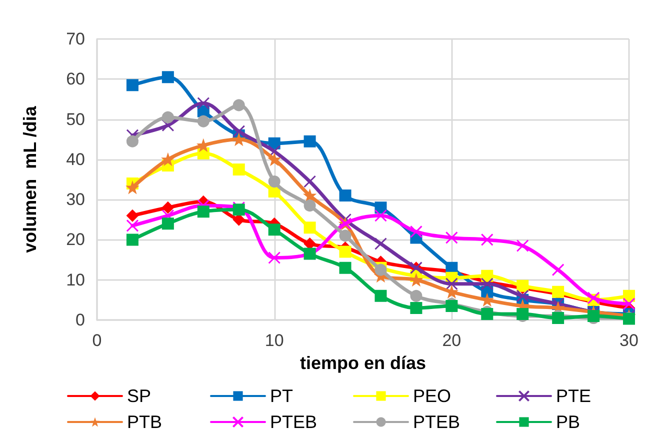 This screenshot has height=436, width=656. Describe the element at coordinates (80, 320) in the screenshot. I see `y-tick-label: 0` at that location.